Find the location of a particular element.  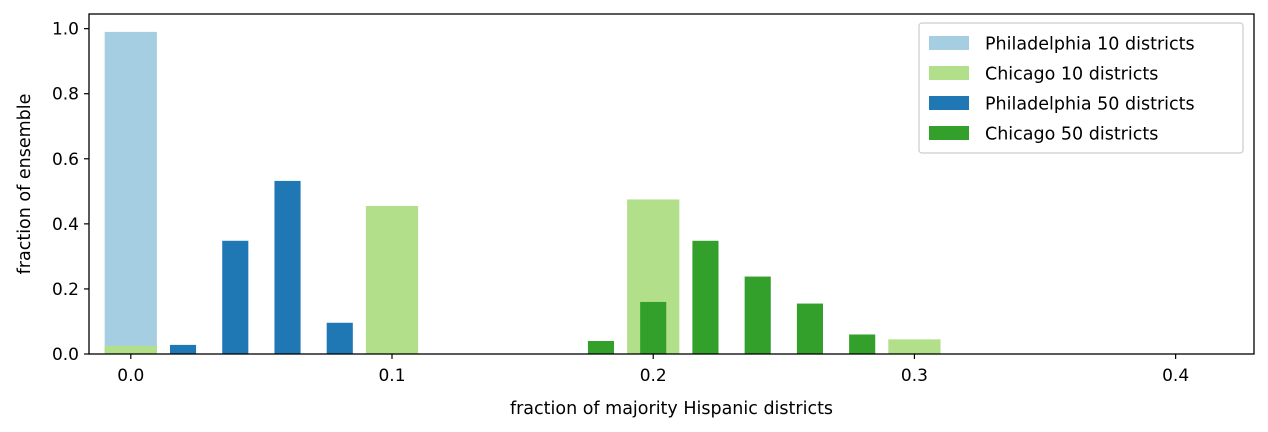

y-tick-label: 0.0 is located at coordinates (65, 355).